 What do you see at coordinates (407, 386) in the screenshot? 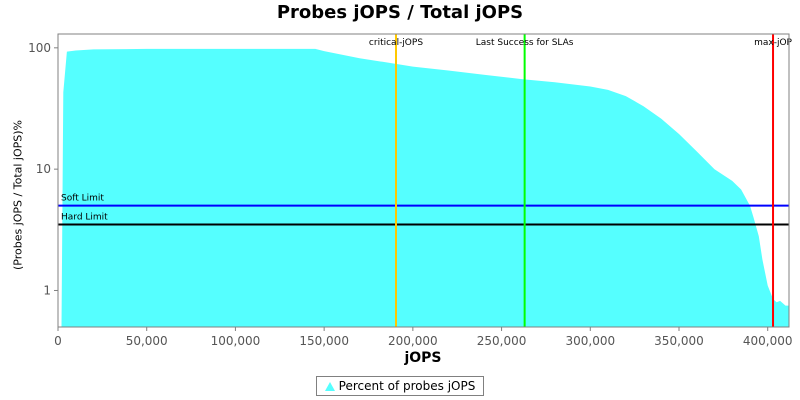
I see `legend-item-label: Percent of probes jOPS` at bounding box center [407, 386].